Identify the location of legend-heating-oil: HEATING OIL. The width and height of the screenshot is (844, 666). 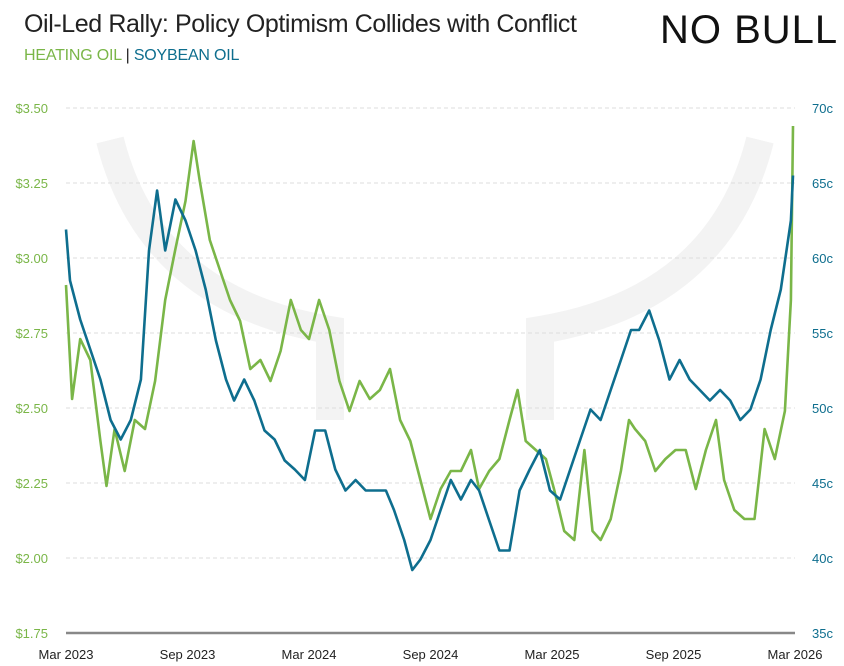
(73, 55).